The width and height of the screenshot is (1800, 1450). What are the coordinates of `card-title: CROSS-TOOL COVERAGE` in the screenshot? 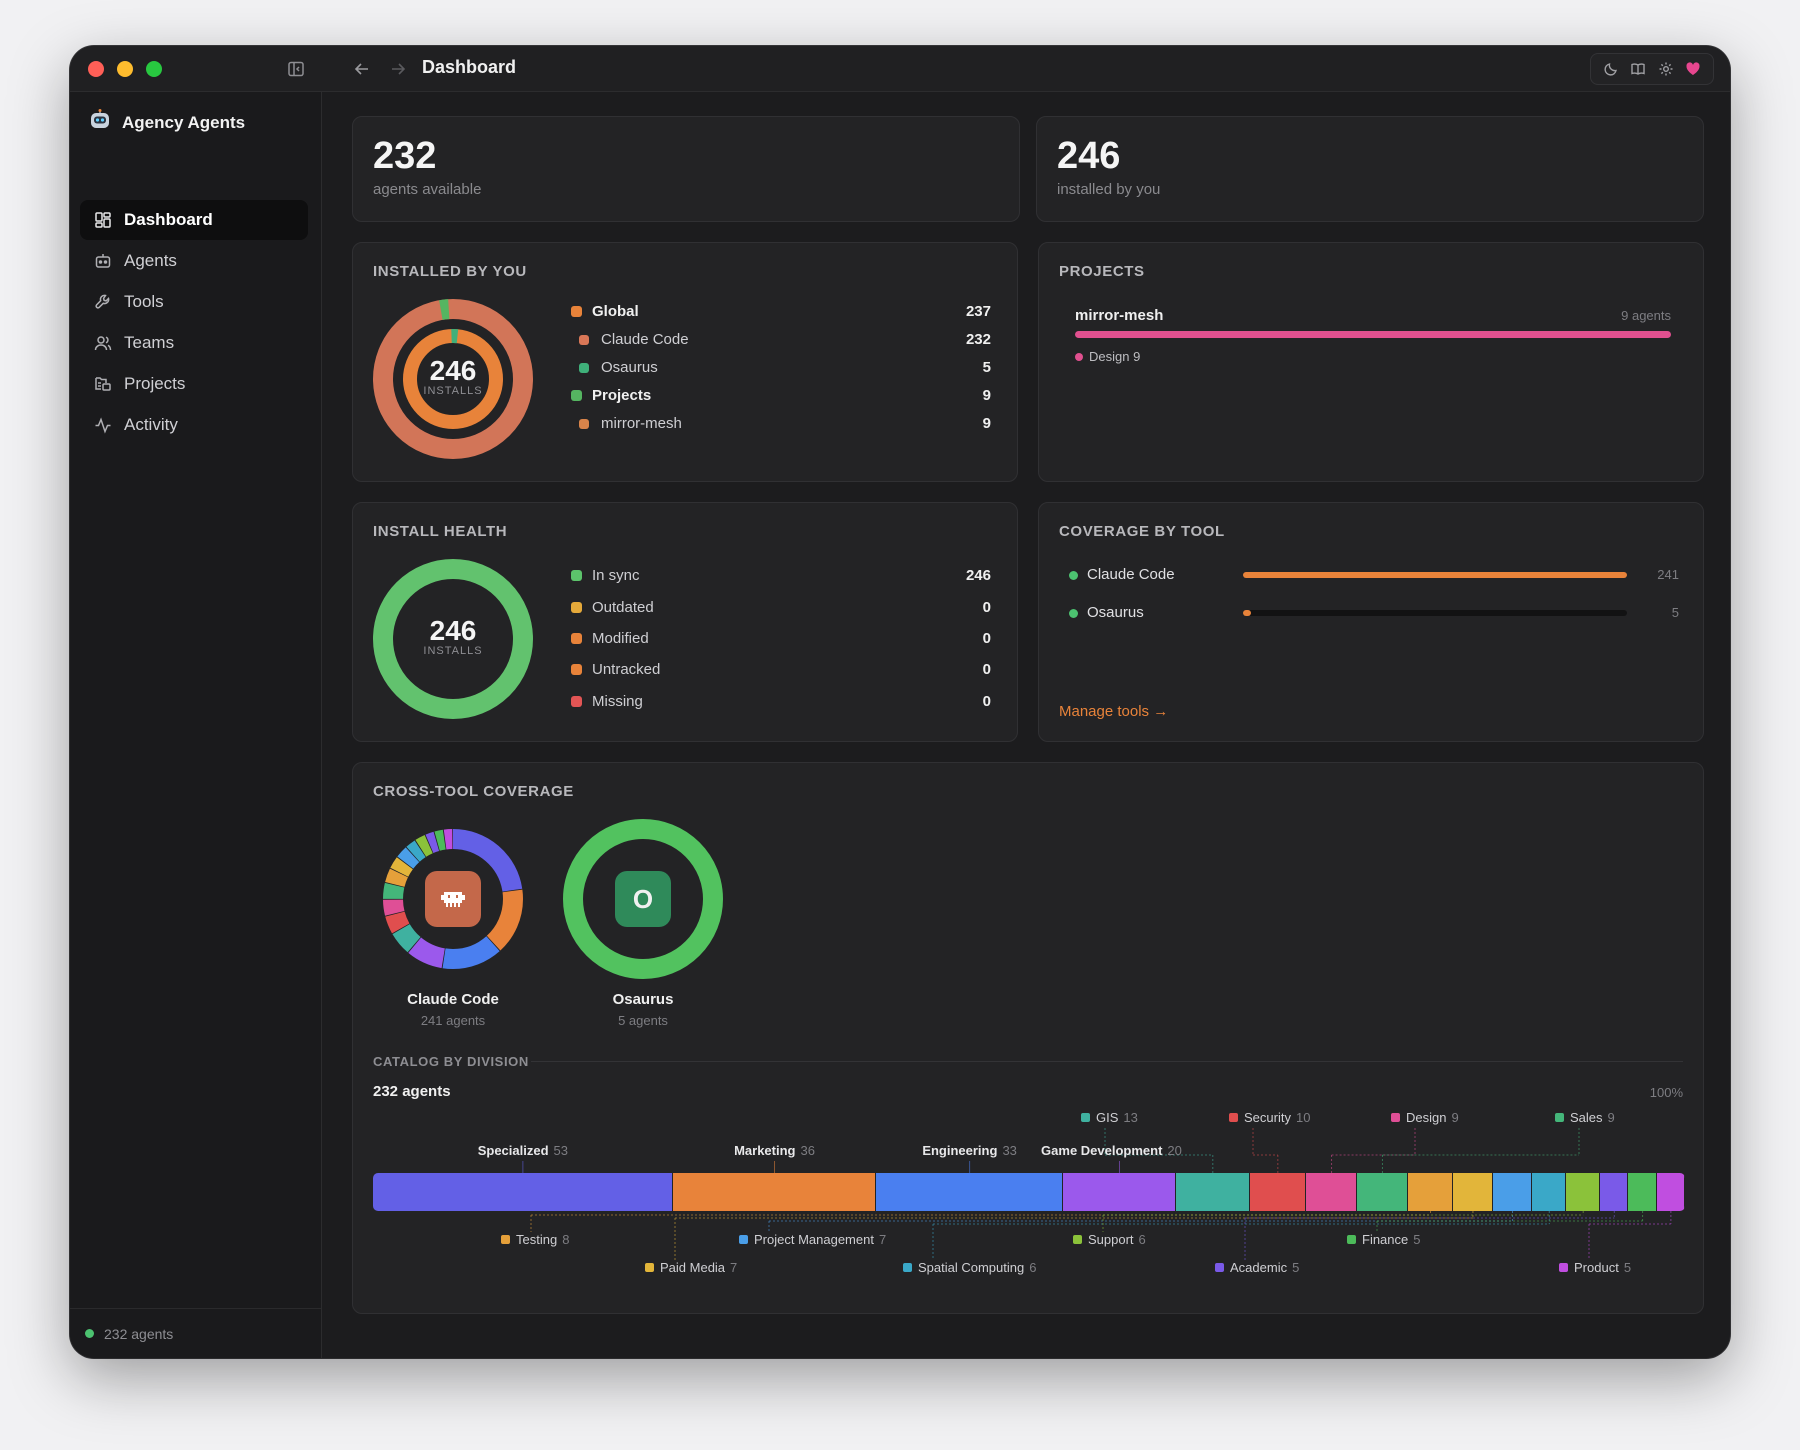 It's located at (473, 791).